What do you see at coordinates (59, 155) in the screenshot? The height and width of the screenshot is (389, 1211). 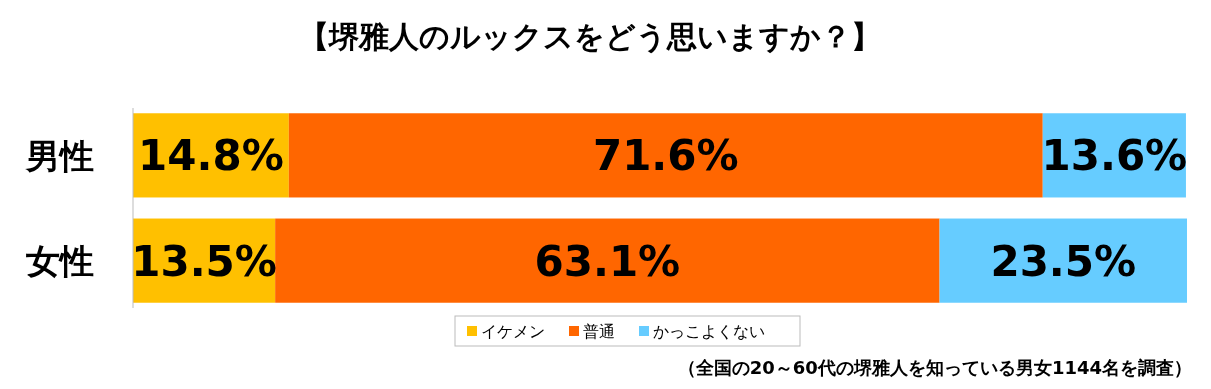 I see `y-tick-label: 男性` at bounding box center [59, 155].